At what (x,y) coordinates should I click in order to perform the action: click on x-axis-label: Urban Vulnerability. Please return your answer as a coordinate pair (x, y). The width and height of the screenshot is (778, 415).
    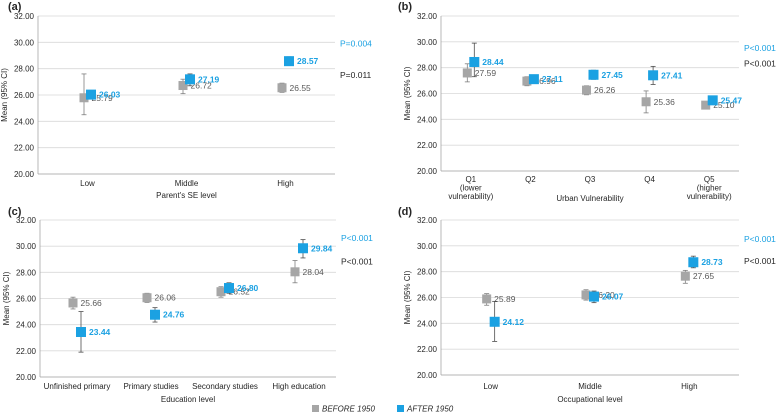
    Looking at the image, I should click on (589, 198).